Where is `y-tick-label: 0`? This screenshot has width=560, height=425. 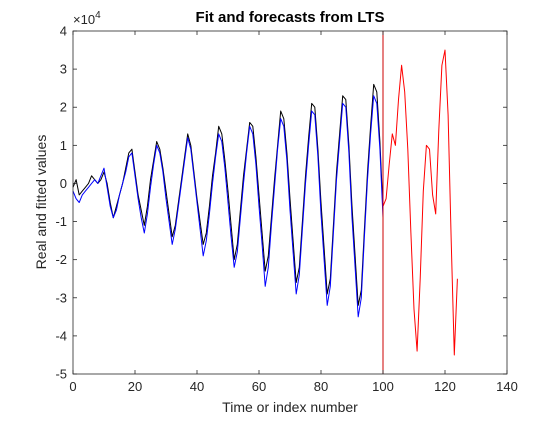
y-tick-label: 0 is located at coordinates (63, 183).